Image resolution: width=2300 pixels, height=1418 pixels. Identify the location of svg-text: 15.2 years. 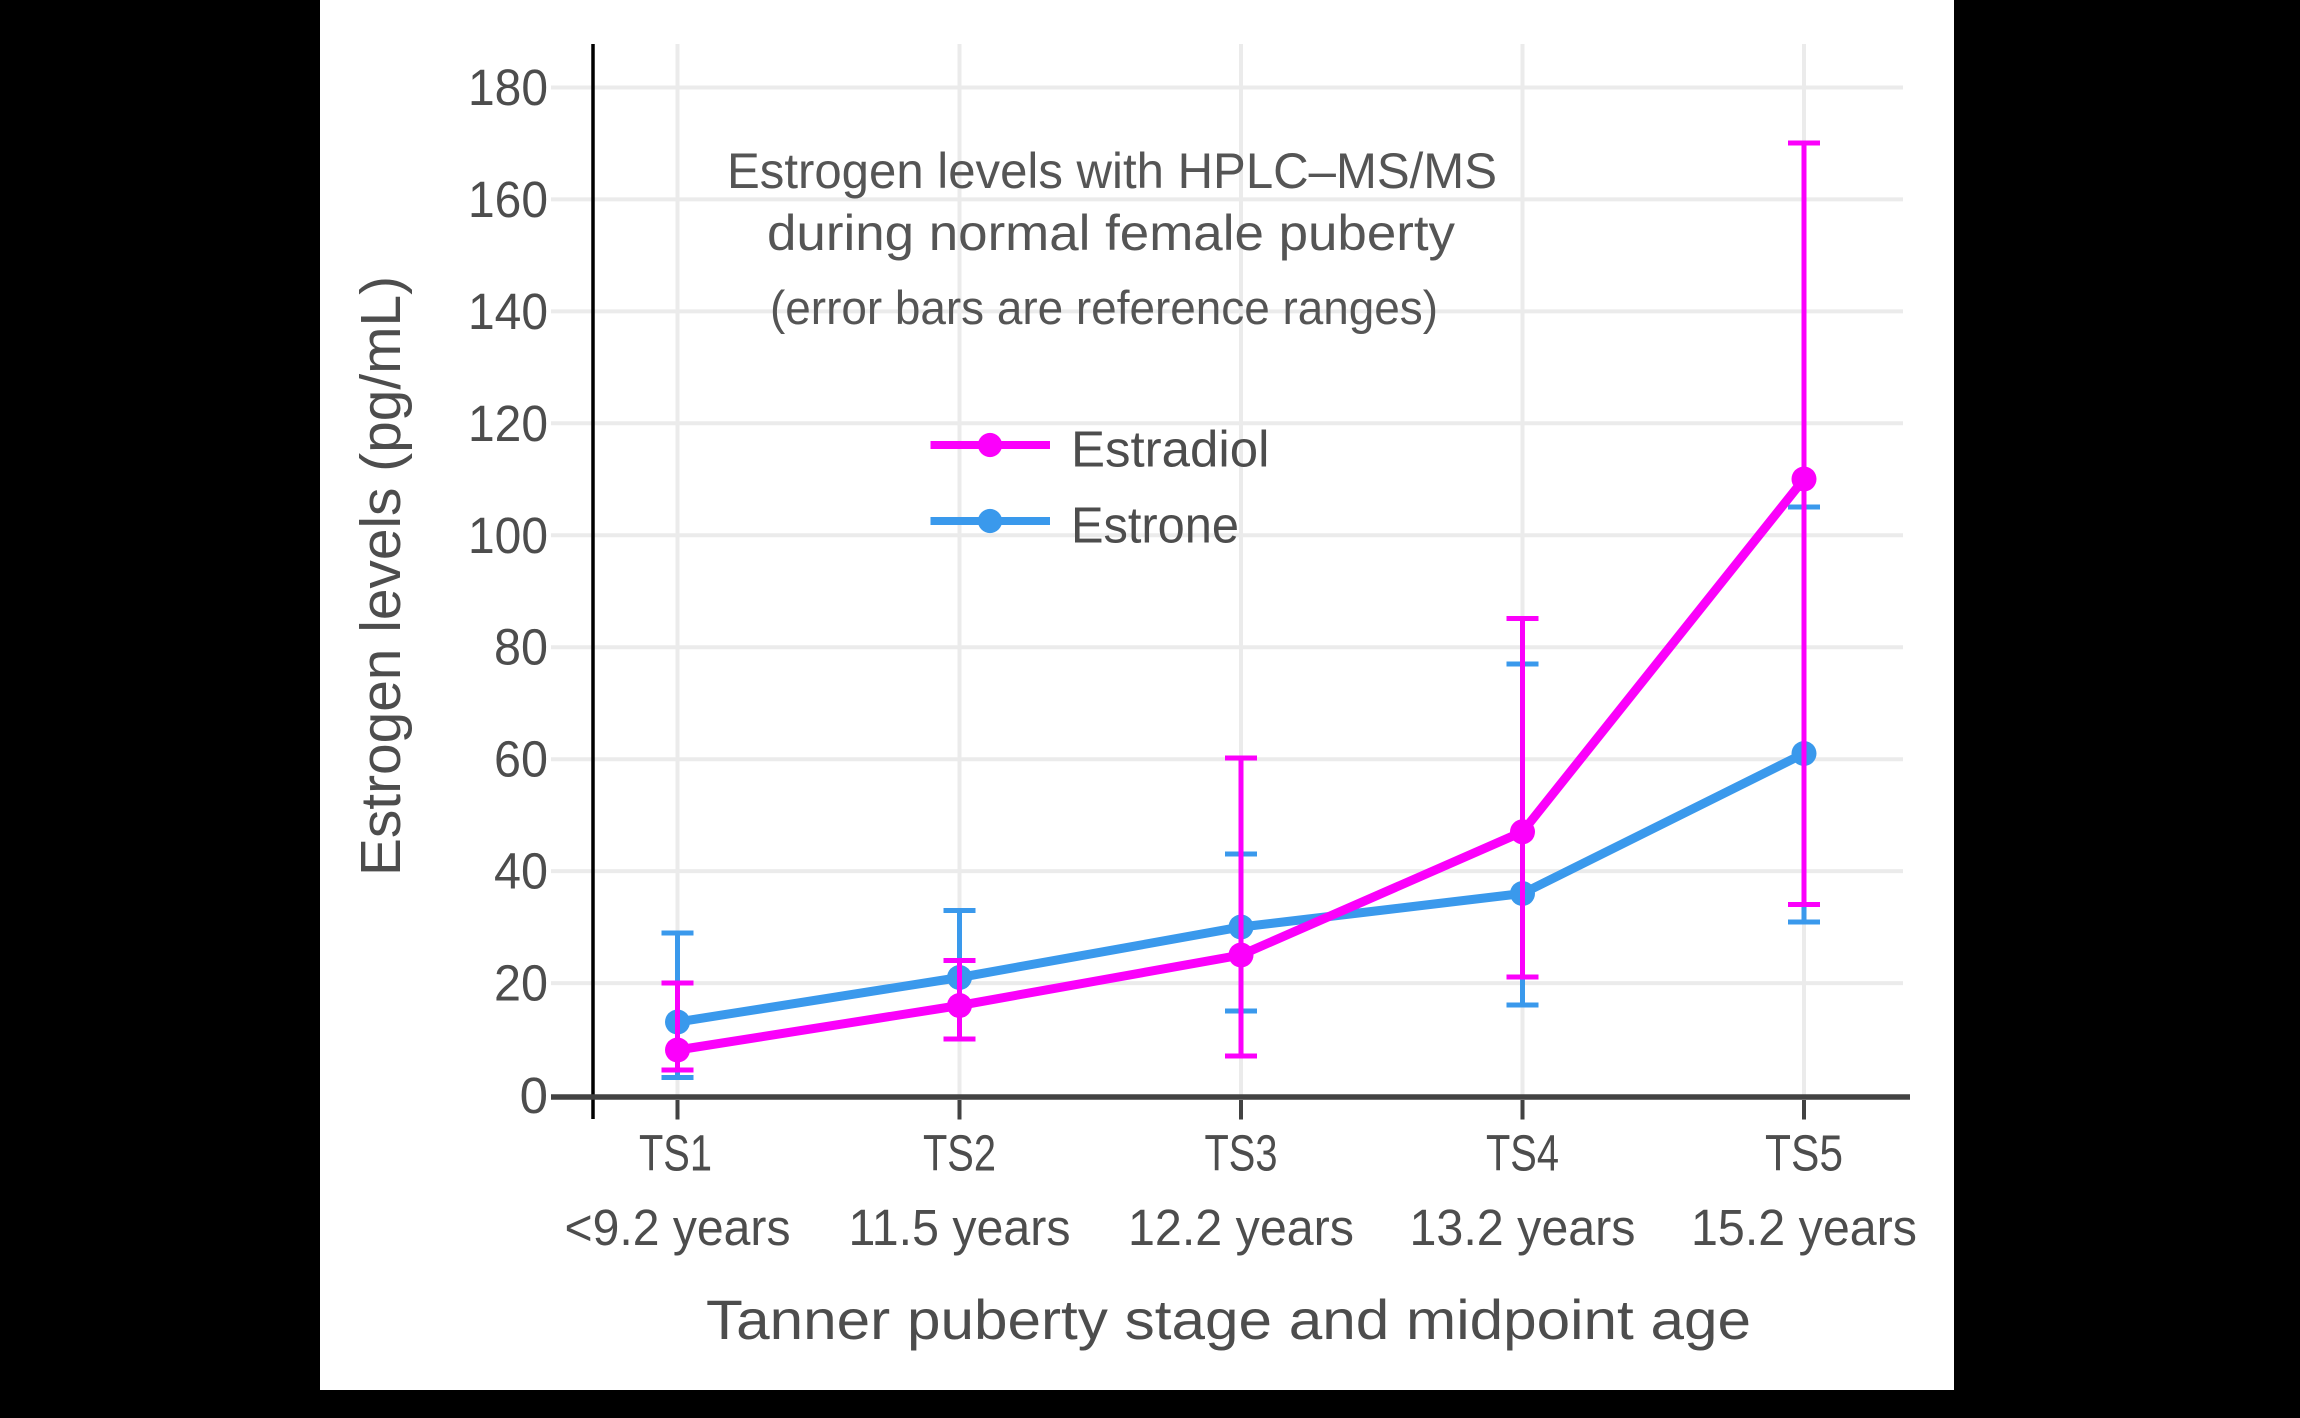
(1804, 1227).